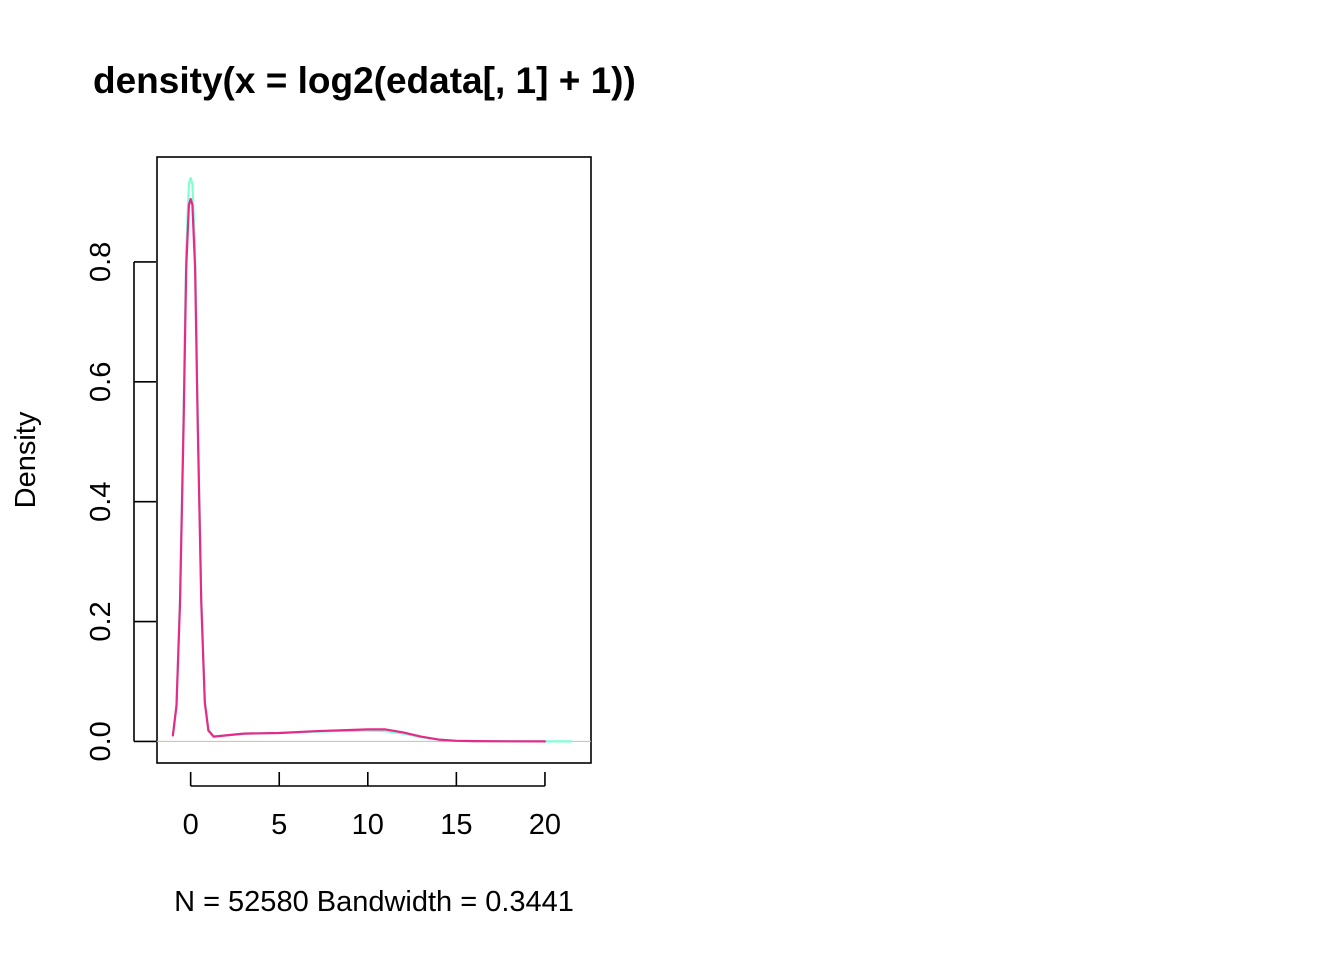 The width and height of the screenshot is (1344, 960). I want to click on y-tick-label: 0.8, so click(101, 262).